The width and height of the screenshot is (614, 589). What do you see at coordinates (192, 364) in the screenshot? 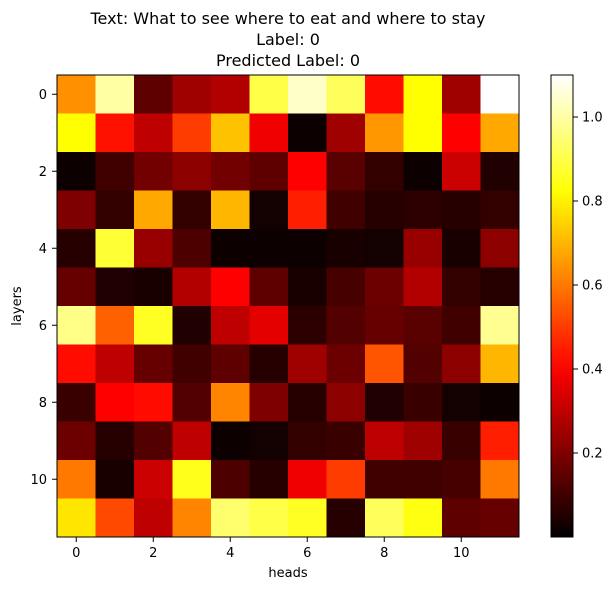
I see `heatmap-cell-r7-c3` at bounding box center [192, 364].